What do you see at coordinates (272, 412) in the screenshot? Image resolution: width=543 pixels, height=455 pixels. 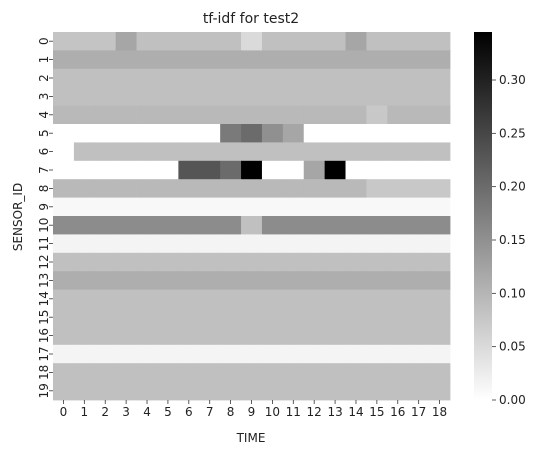 I see `x-tick-label: 10` at bounding box center [272, 412].